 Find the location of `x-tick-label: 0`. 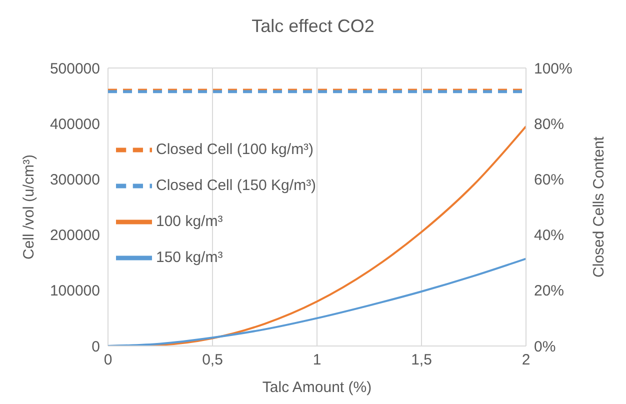

x-tick-label: 0 is located at coordinates (108, 360).